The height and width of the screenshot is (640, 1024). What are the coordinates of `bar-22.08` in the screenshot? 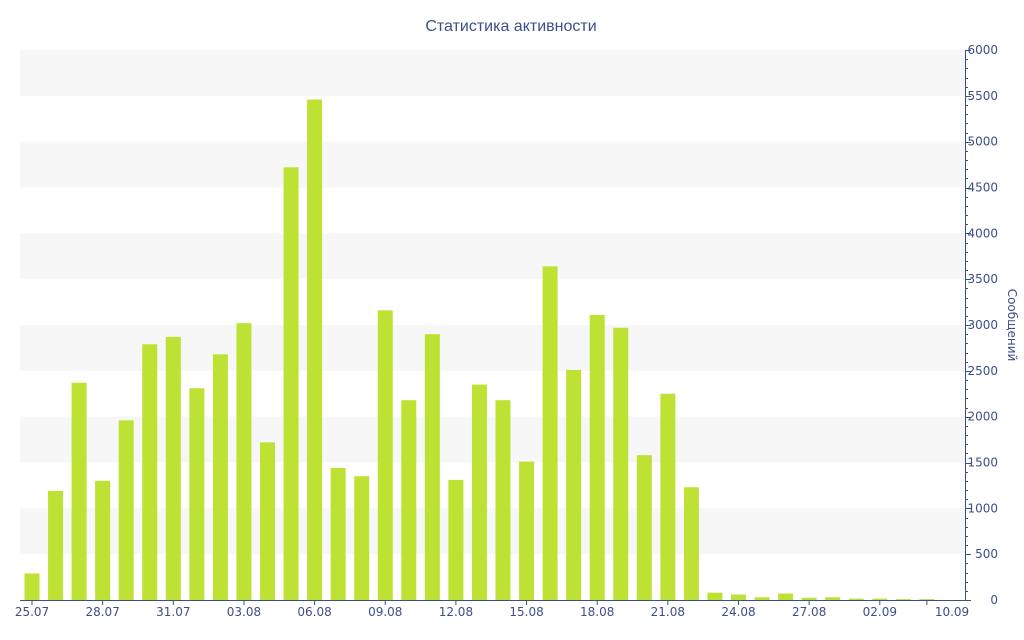 It's located at (691, 543).